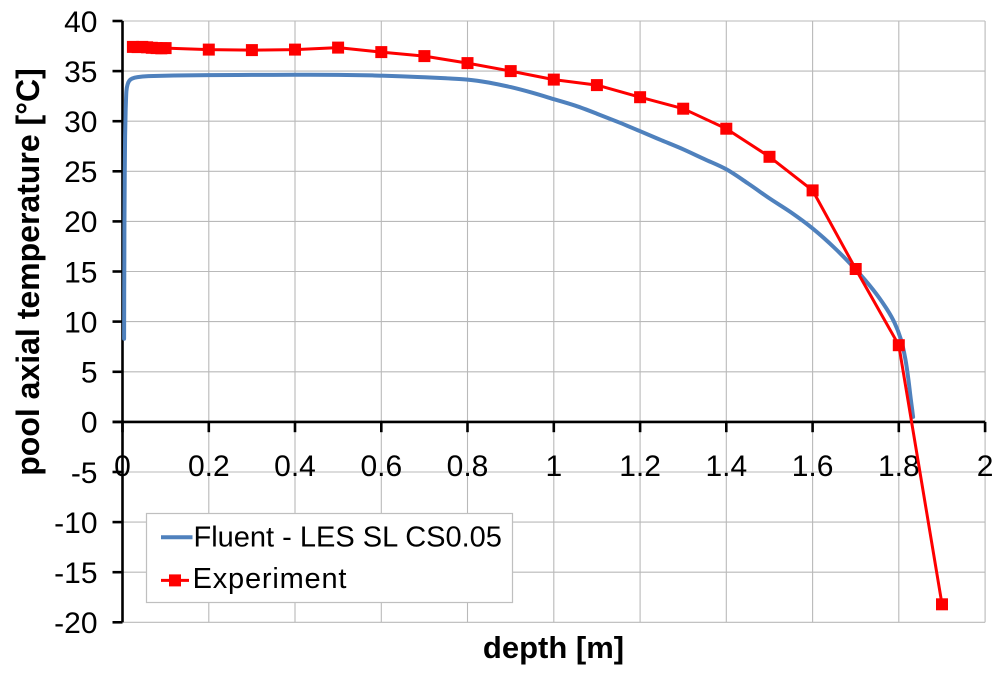  I want to click on svg-text: 1.4, so click(726, 466).